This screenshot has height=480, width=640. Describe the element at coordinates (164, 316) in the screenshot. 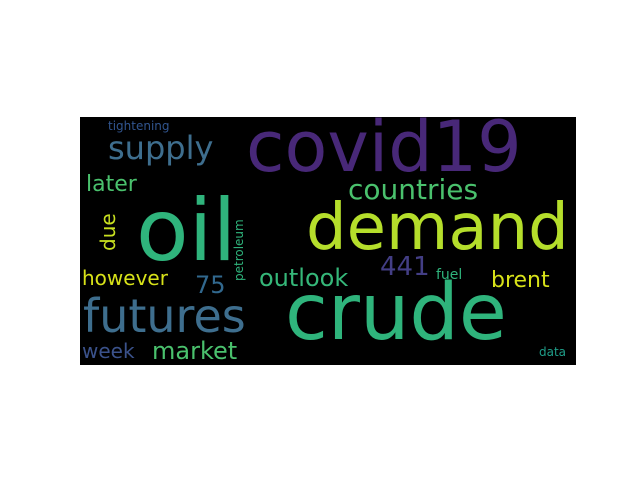

I see `word-futures: futures` at that location.